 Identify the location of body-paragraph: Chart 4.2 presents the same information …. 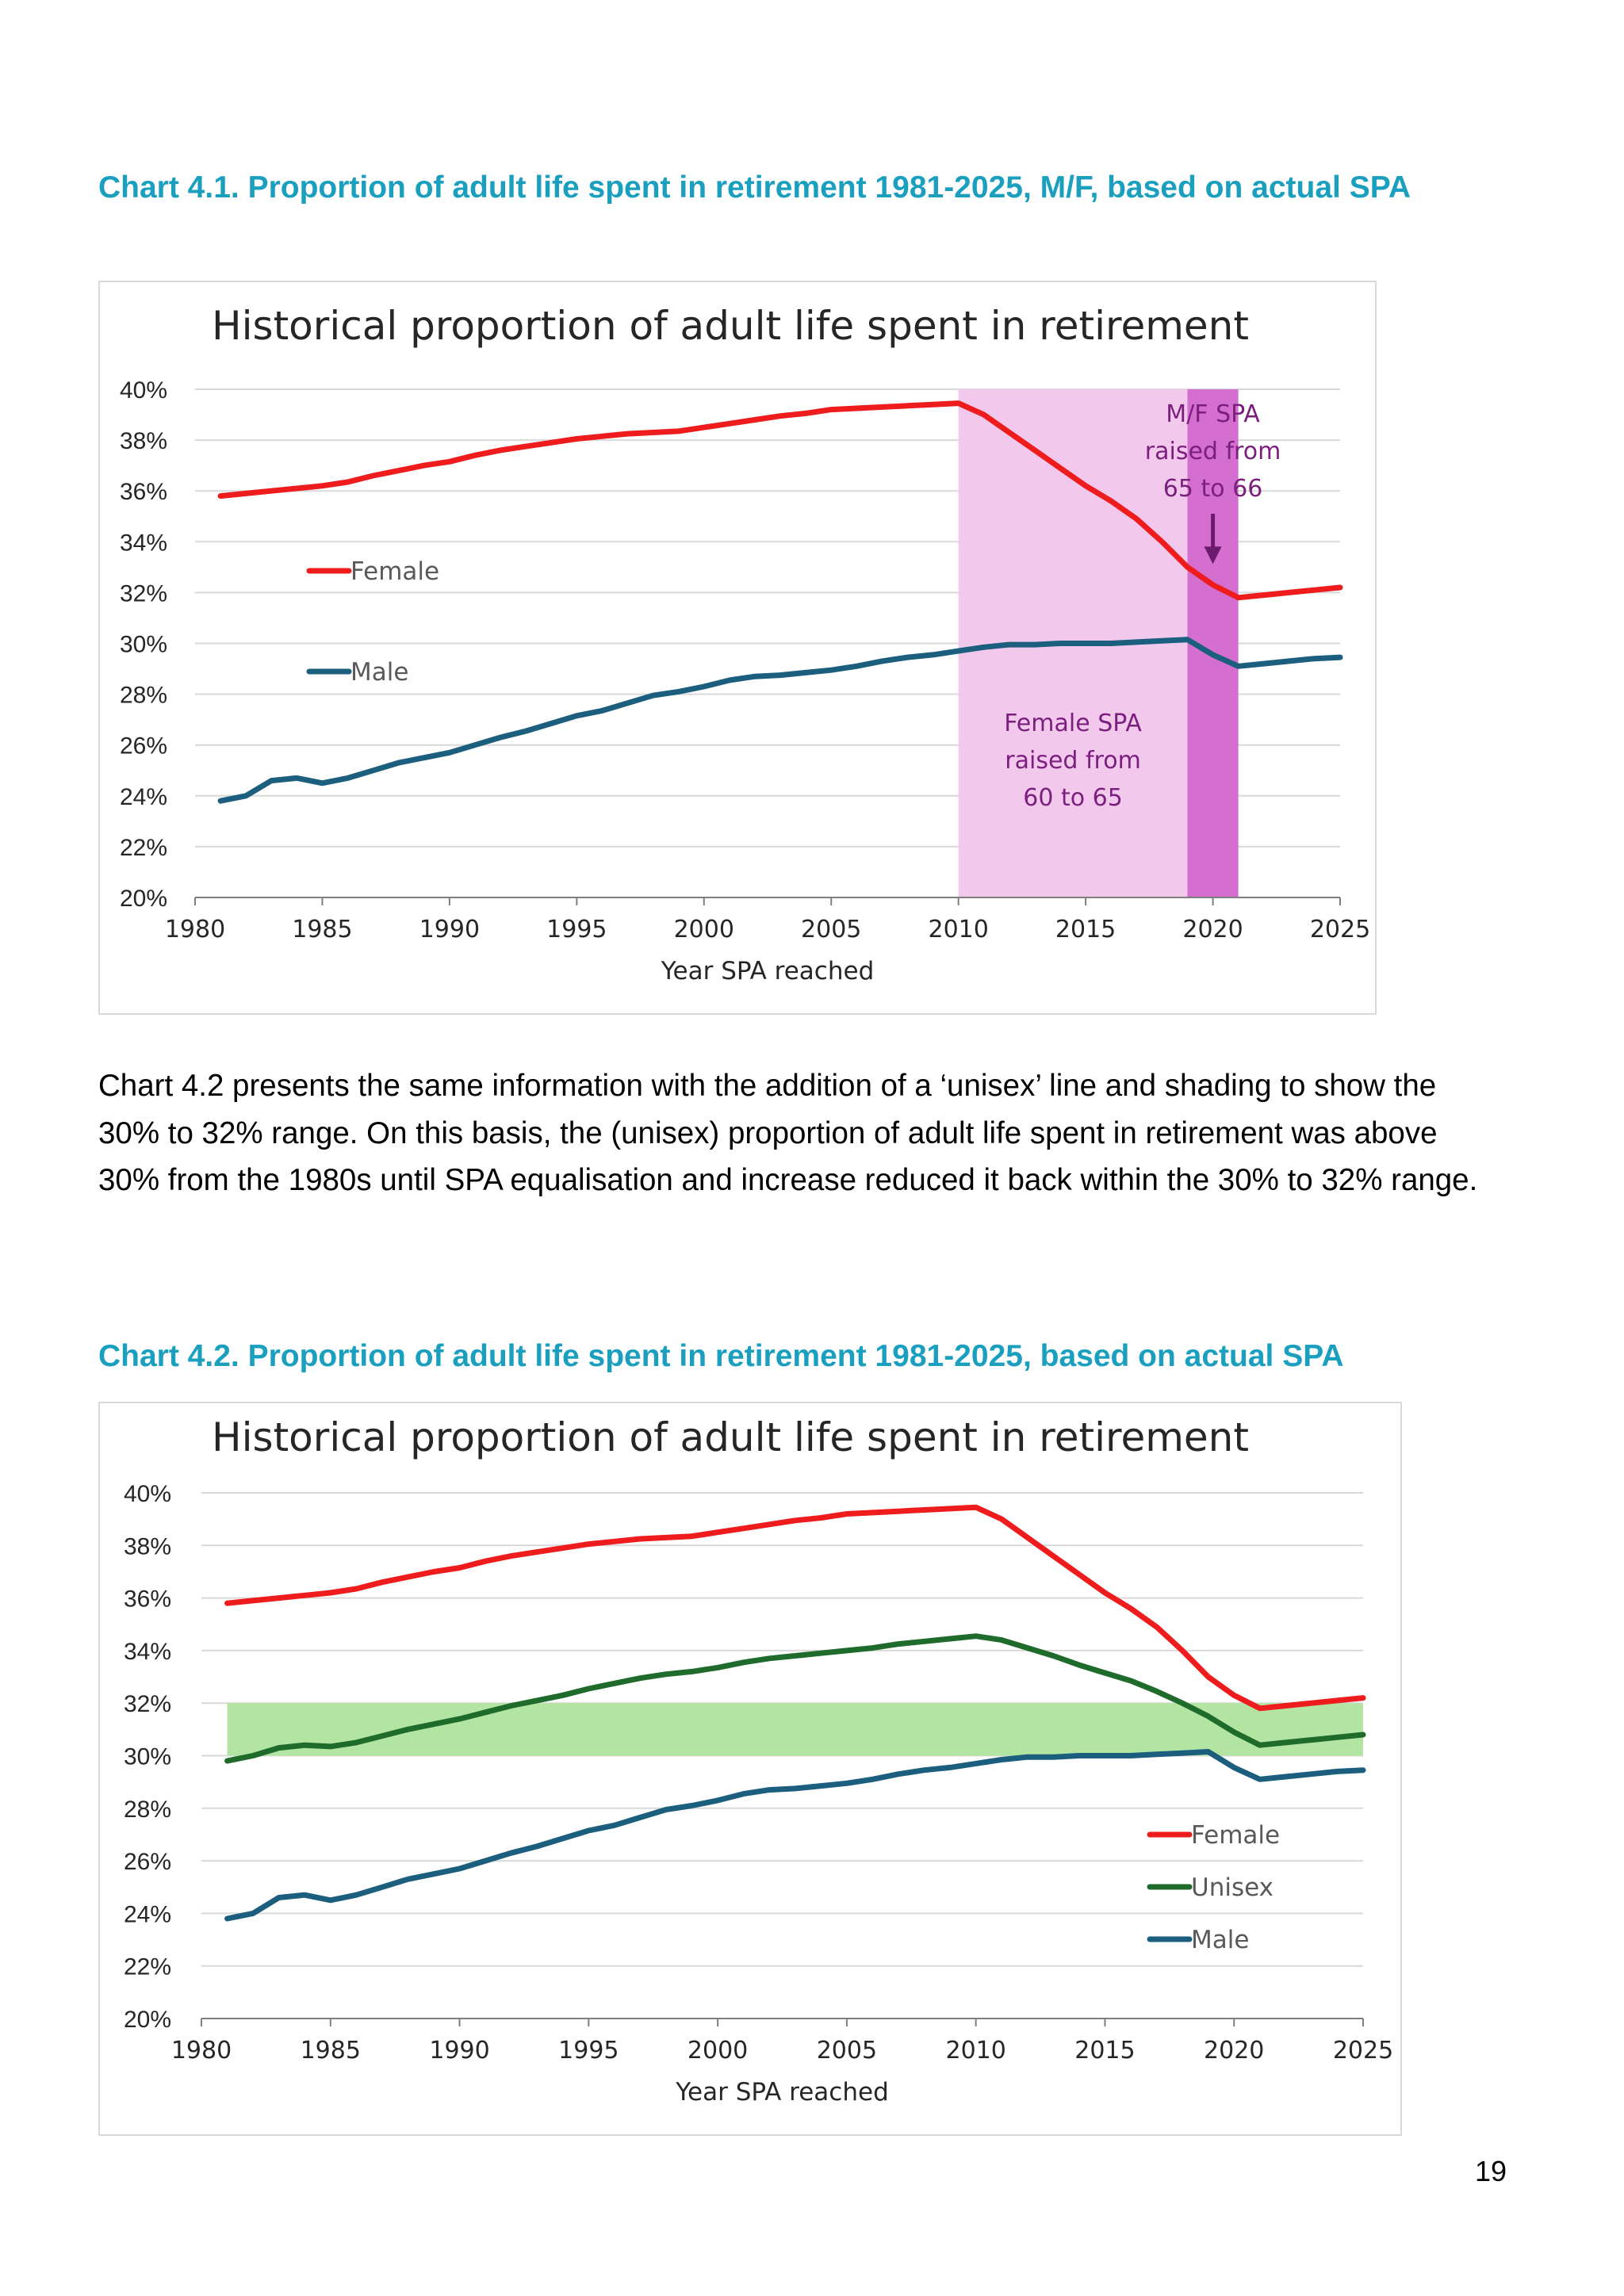
(788, 1133).